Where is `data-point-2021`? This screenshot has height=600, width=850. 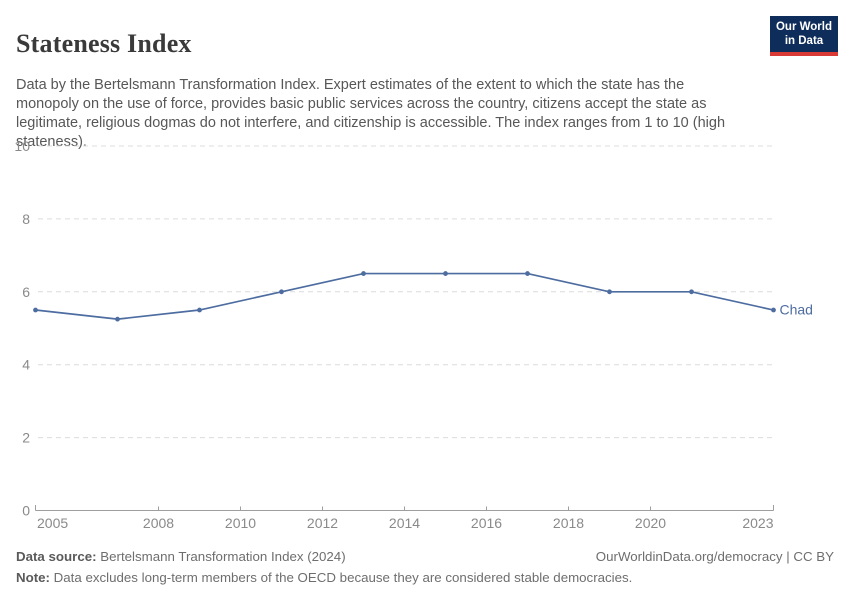
data-point-2021 is located at coordinates (691, 292).